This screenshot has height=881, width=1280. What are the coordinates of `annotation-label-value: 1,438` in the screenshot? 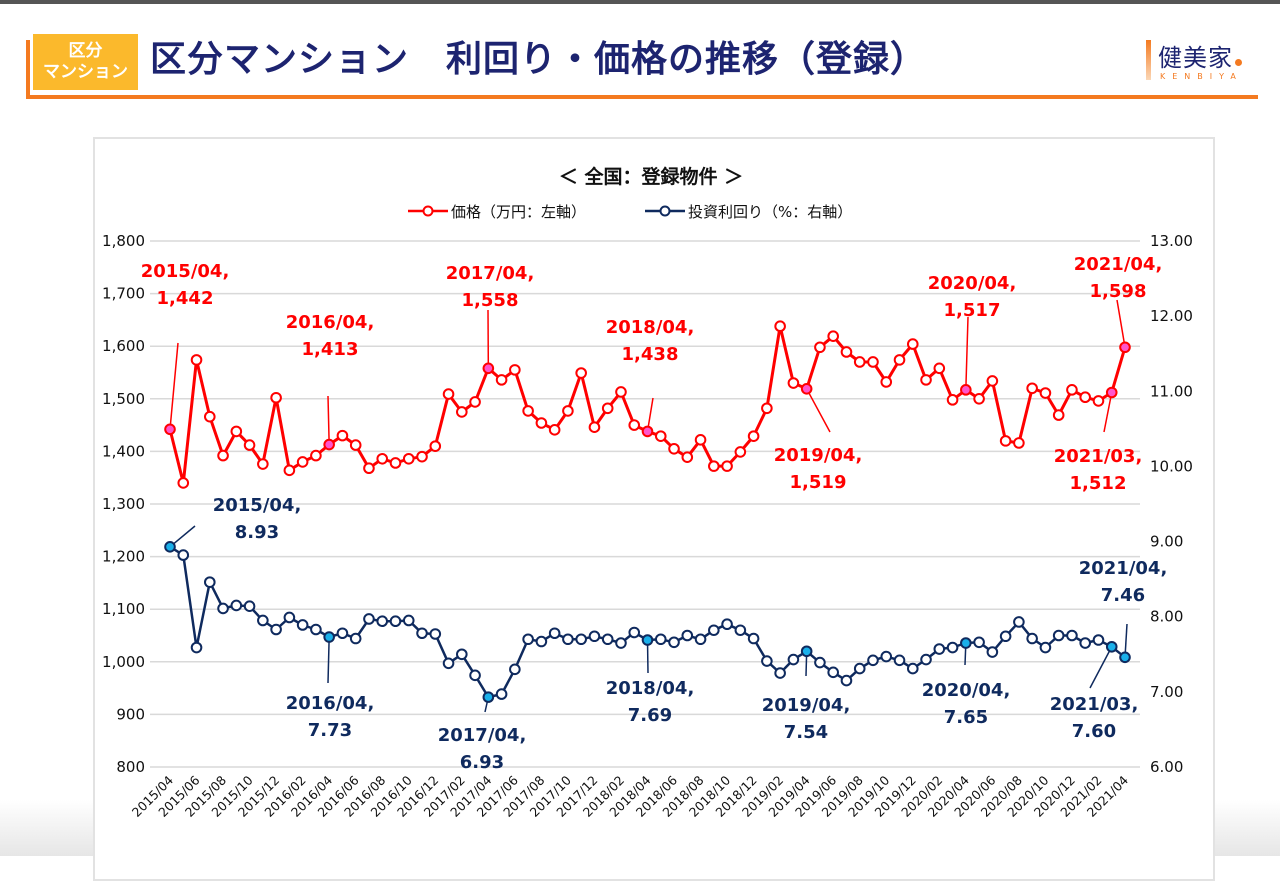 It's located at (650, 354).